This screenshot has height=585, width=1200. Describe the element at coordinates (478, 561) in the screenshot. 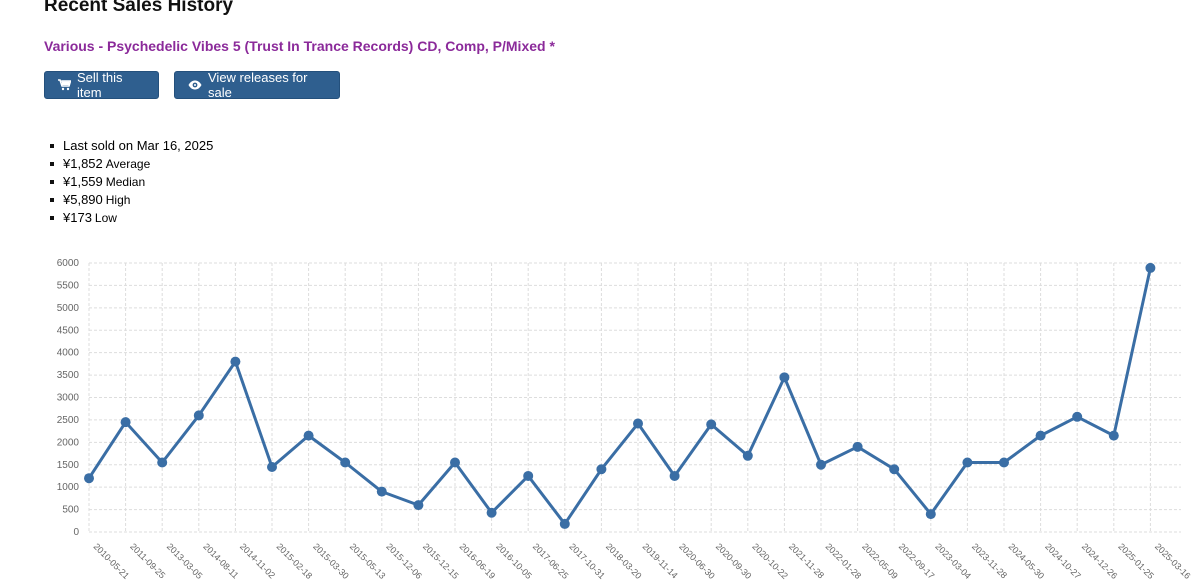

I see `x-tick-label: 2016-06-19` at that location.